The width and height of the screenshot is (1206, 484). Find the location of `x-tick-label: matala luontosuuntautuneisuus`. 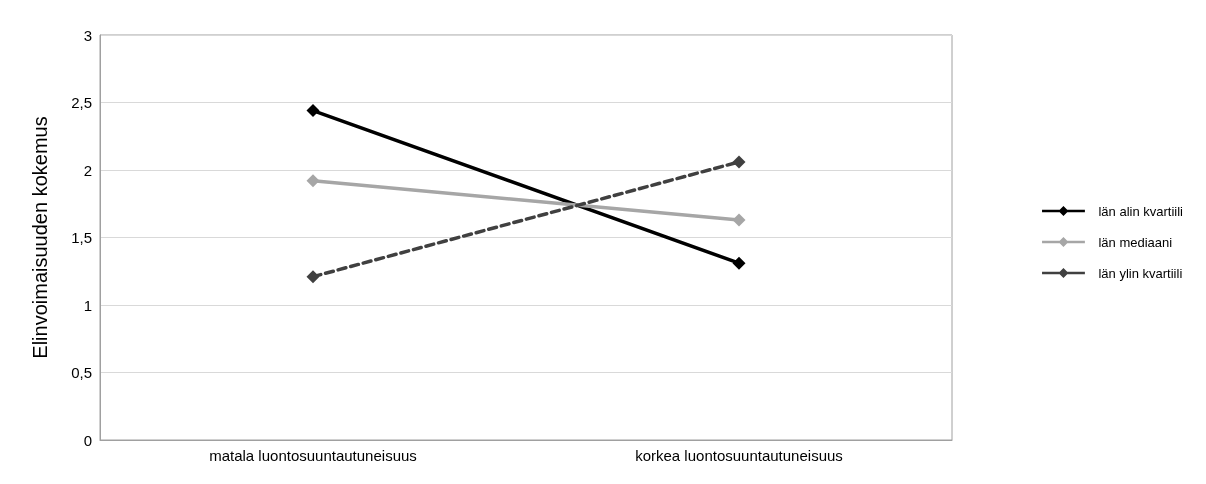

x-tick-label: matala luontosuuntautuneisuus is located at coordinates (313, 455).